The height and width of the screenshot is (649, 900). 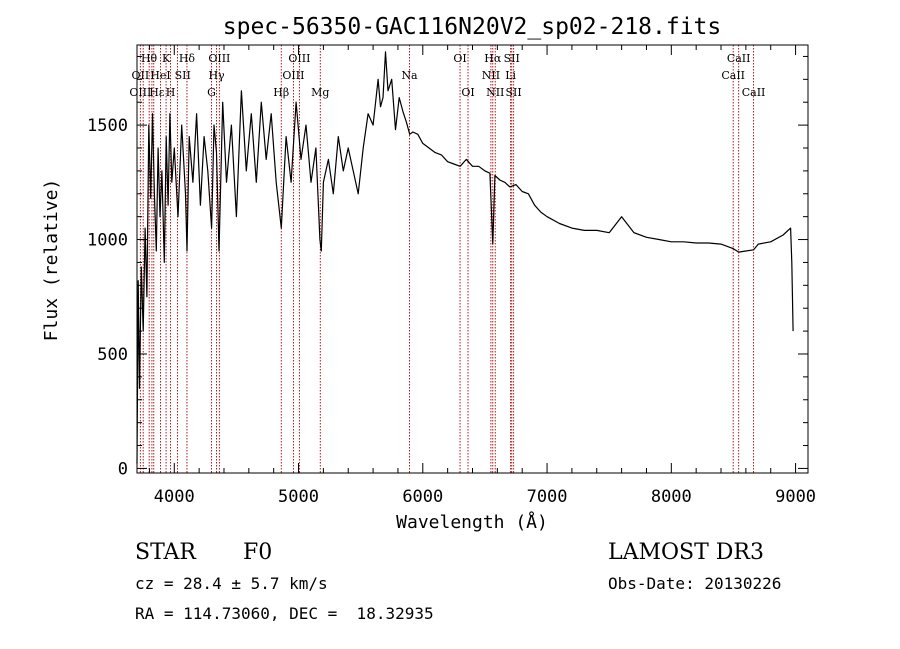 I want to click on observation-date: Obs-Date: 20130226, so click(x=695, y=583).